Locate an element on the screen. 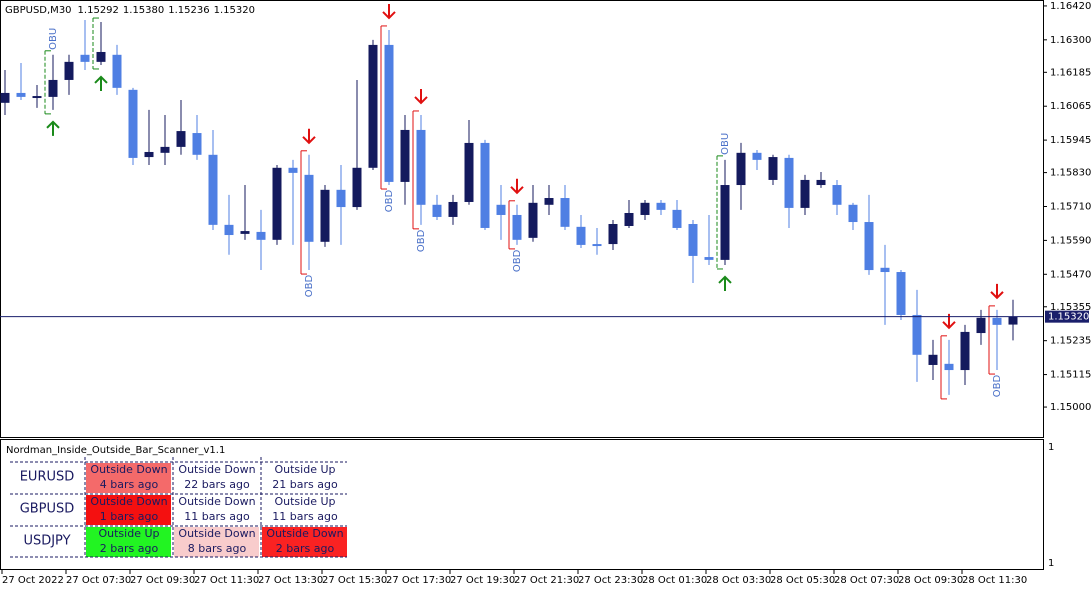 The height and width of the screenshot is (591, 1092). signal-label: OBU is located at coordinates (725, 144).